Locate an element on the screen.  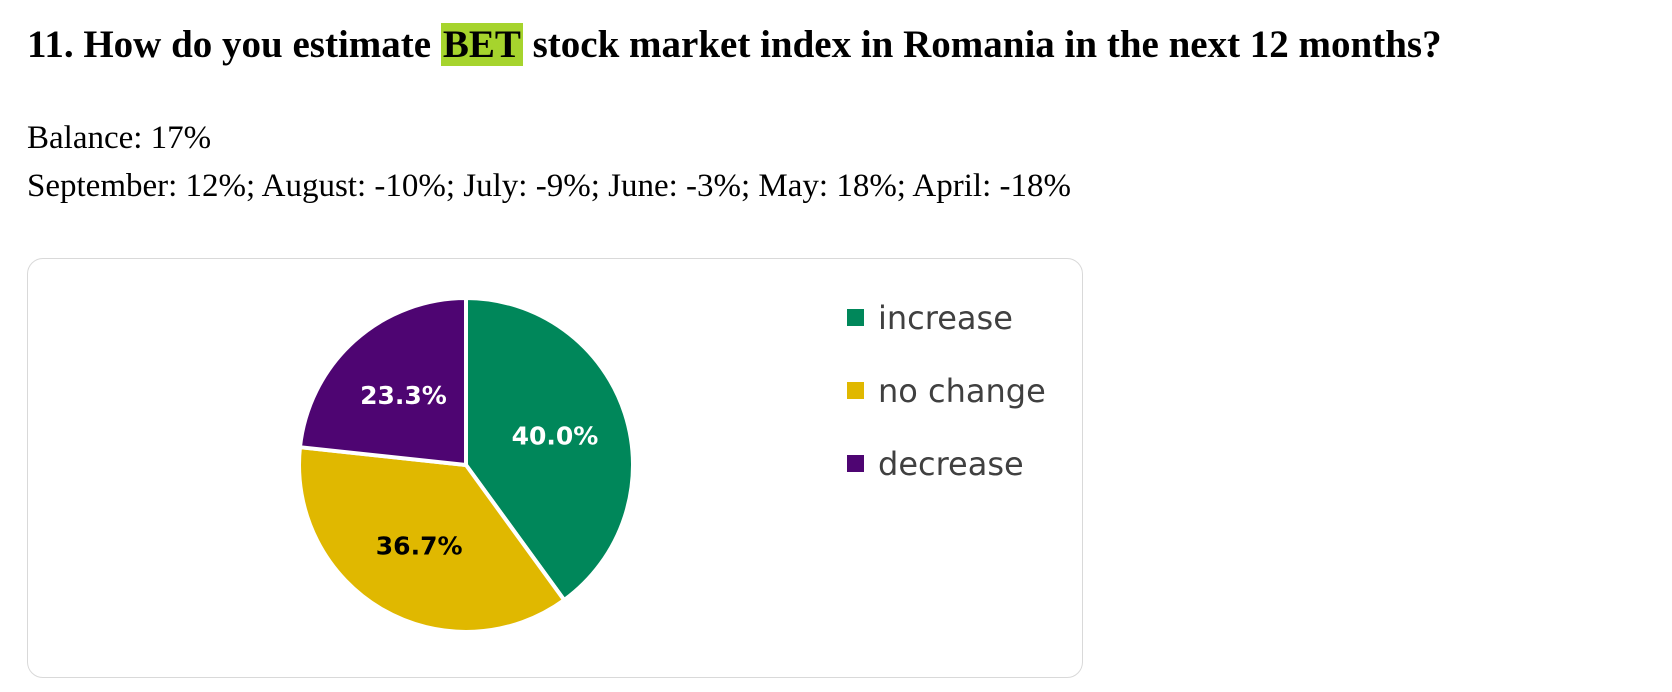
pie-slice-increase is located at coordinates (549, 449).